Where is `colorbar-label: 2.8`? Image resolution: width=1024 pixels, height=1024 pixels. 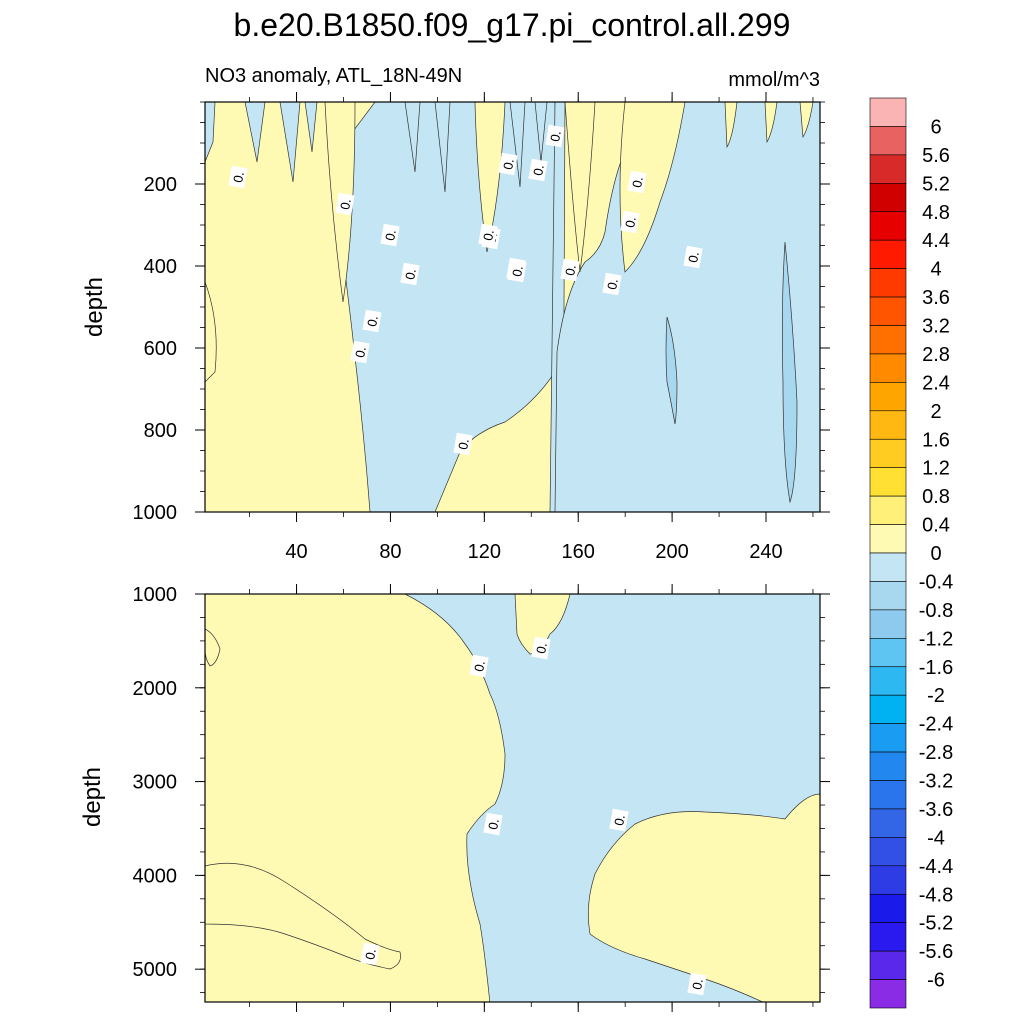 colorbar-label: 2.8 is located at coordinates (936, 355).